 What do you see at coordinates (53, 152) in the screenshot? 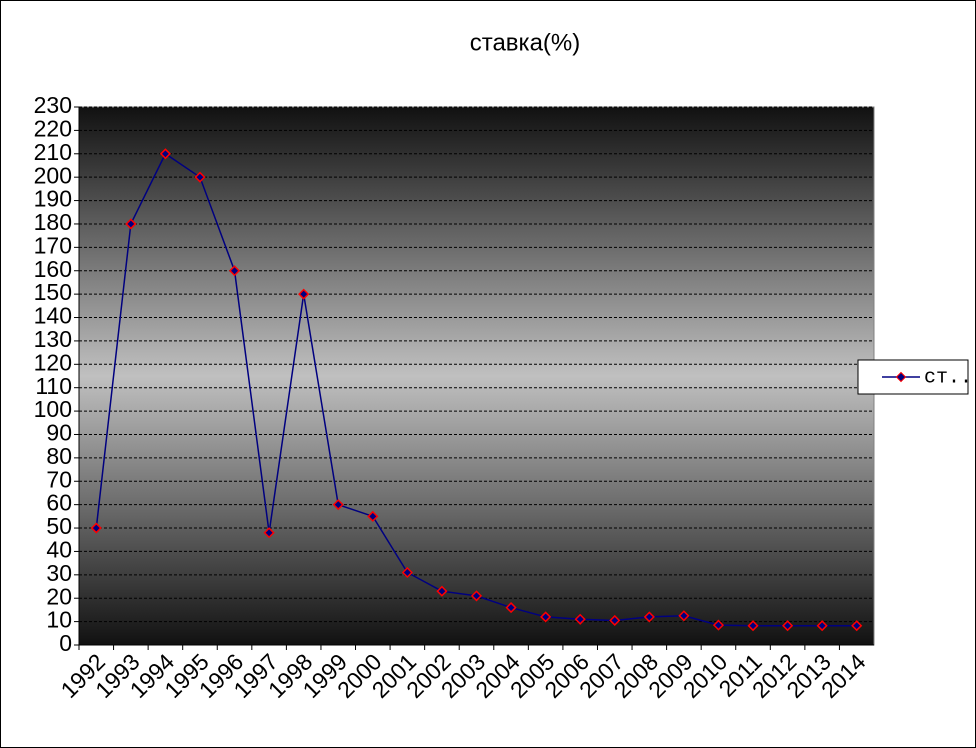
I see `y-tick-label: 210` at bounding box center [53, 152].